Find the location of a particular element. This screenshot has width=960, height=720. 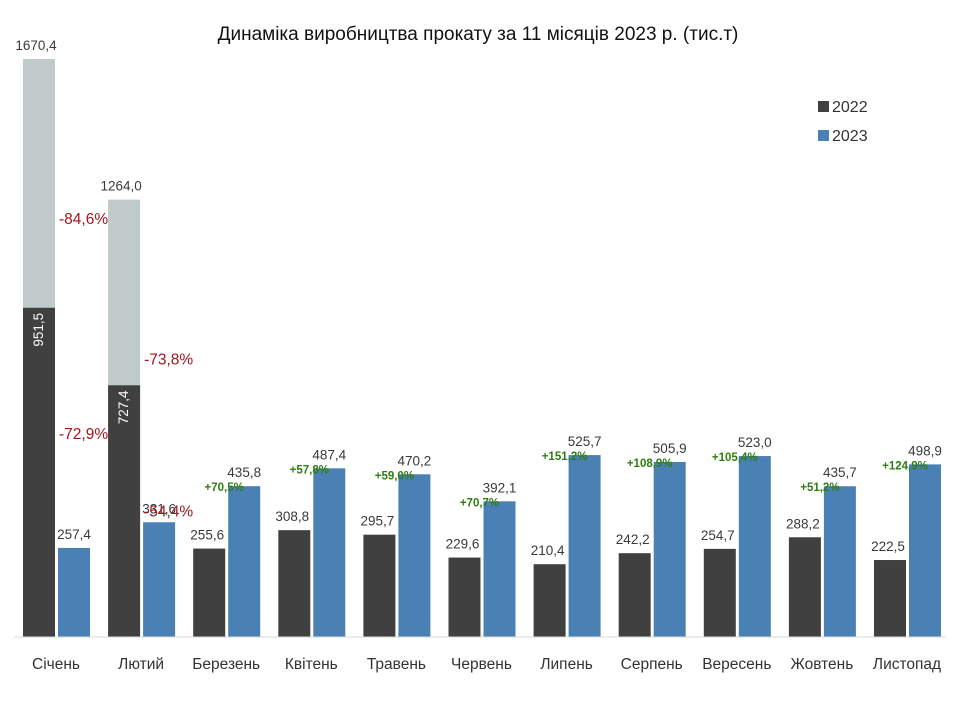

label-2023-5: 470,2 is located at coordinates (415, 460).